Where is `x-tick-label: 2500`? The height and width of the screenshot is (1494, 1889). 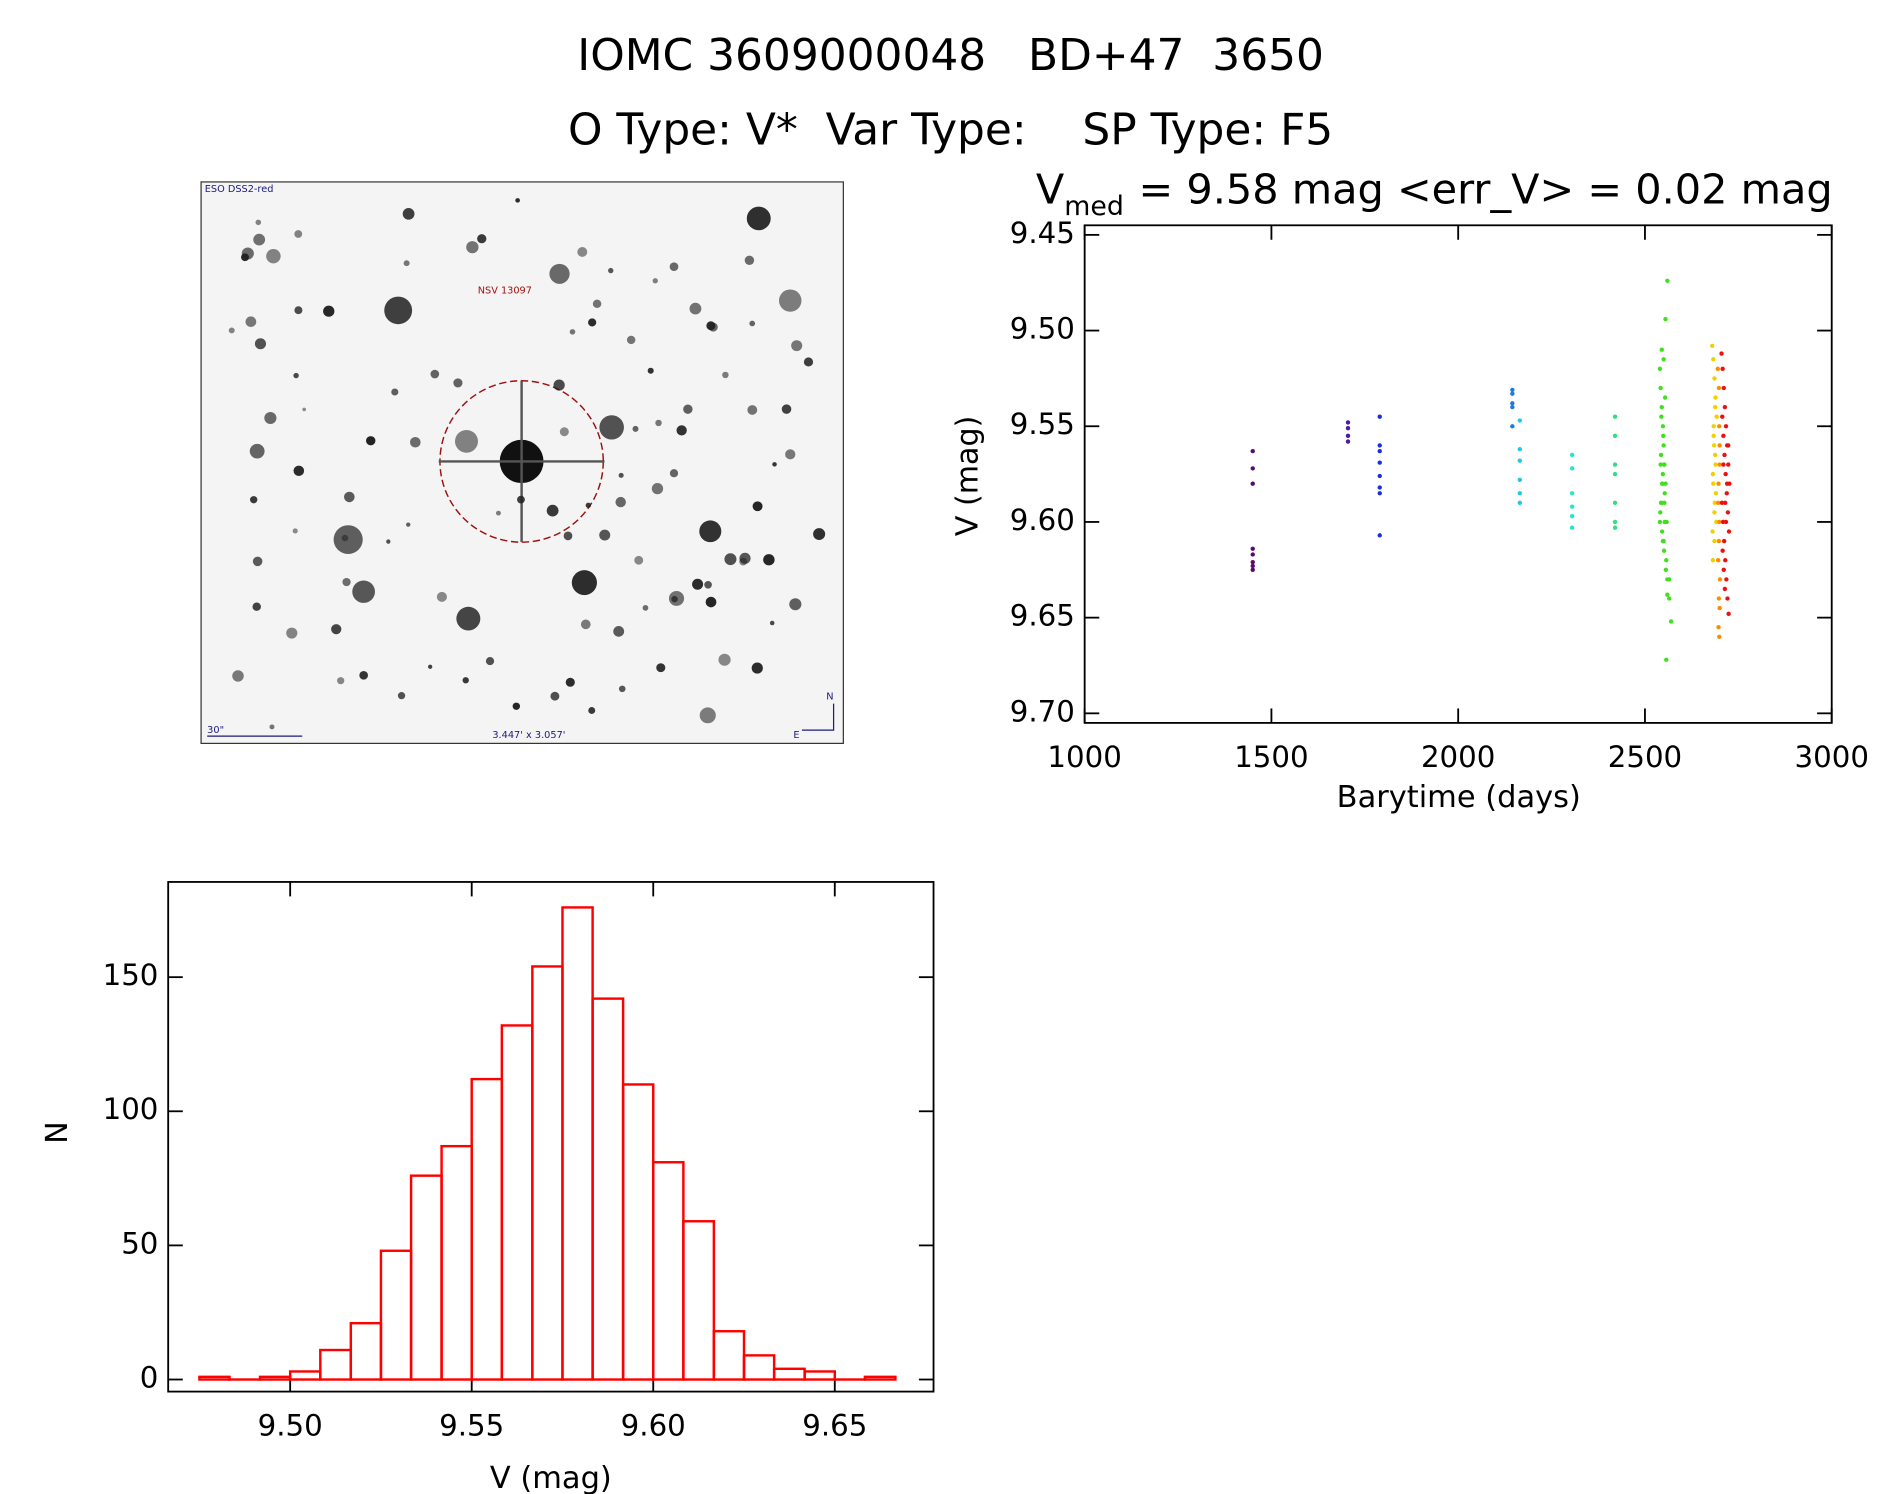 x-tick-label: 2500 is located at coordinates (1645, 757).